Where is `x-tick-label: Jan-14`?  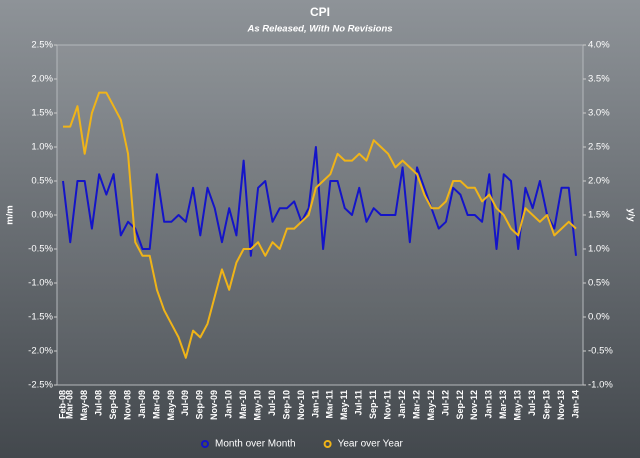 x-tick-label: Jan-14 is located at coordinates (575, 404).